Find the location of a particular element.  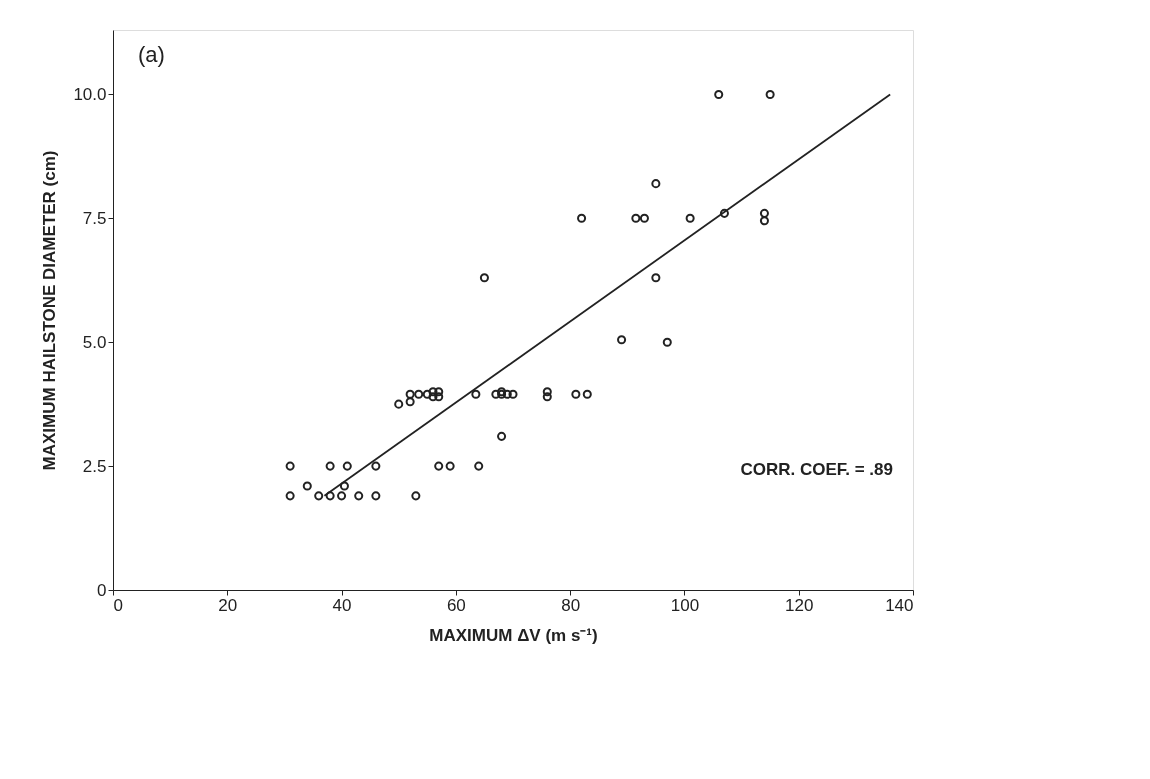

x-tick-label: 140 is located at coordinates (899, 605).